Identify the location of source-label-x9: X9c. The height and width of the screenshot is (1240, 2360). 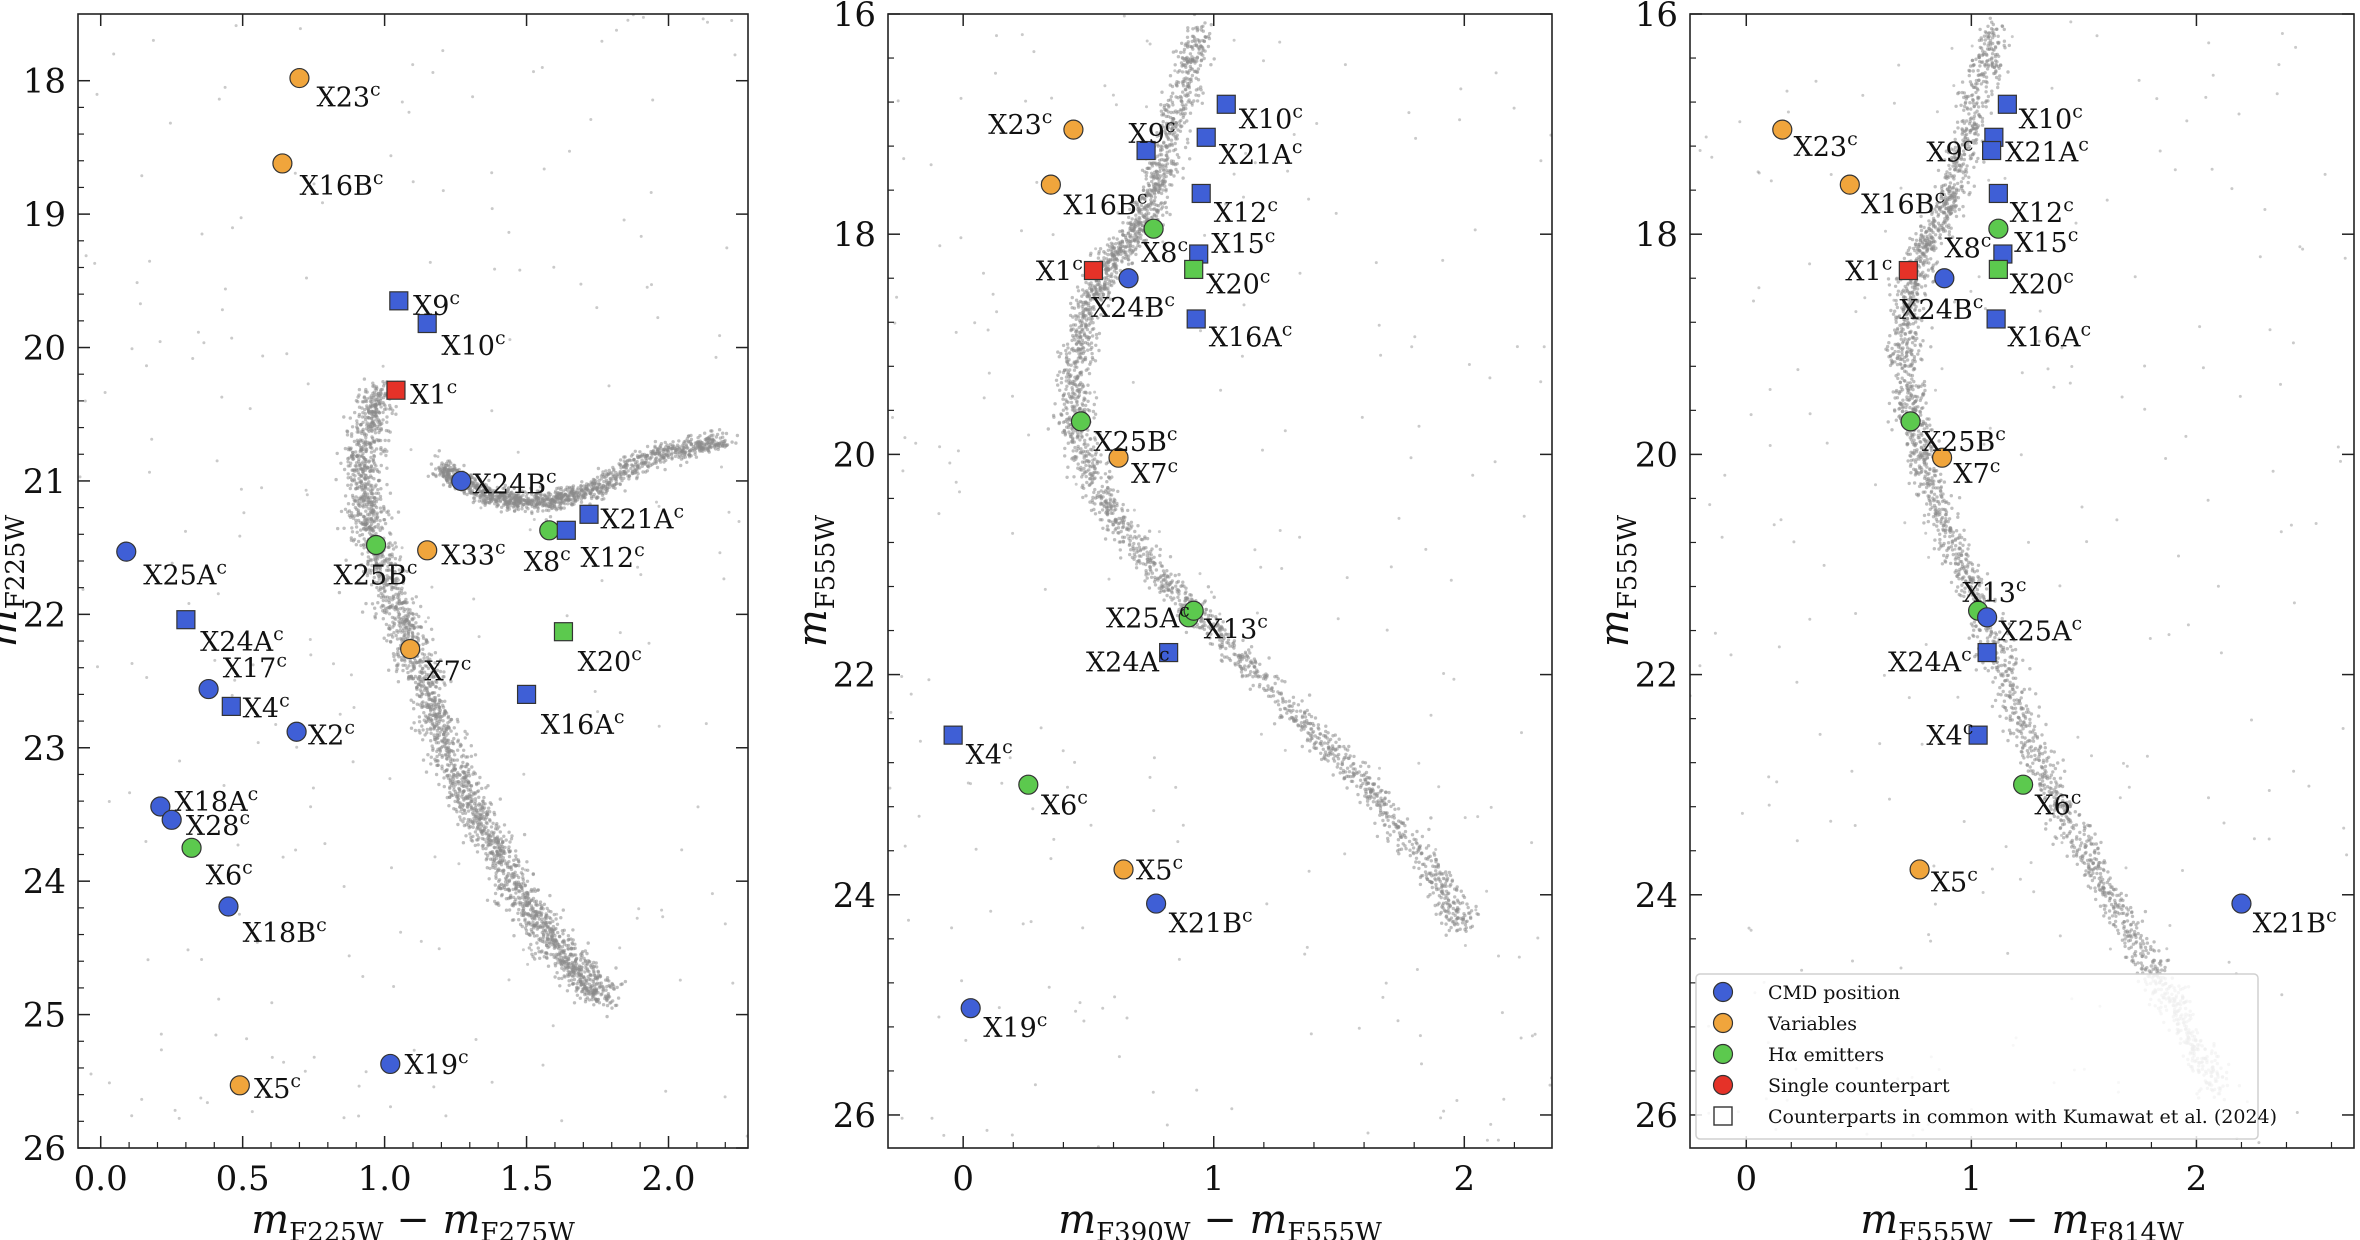
(436, 304).